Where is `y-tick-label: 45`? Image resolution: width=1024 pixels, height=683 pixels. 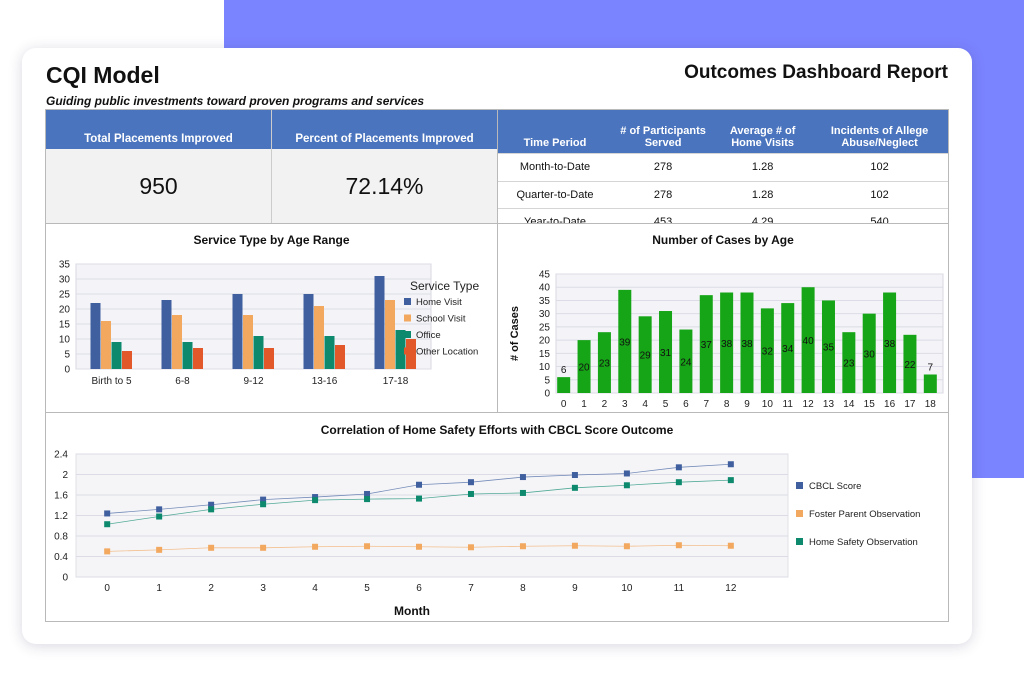 y-tick-label: 45 is located at coordinates (545, 275).